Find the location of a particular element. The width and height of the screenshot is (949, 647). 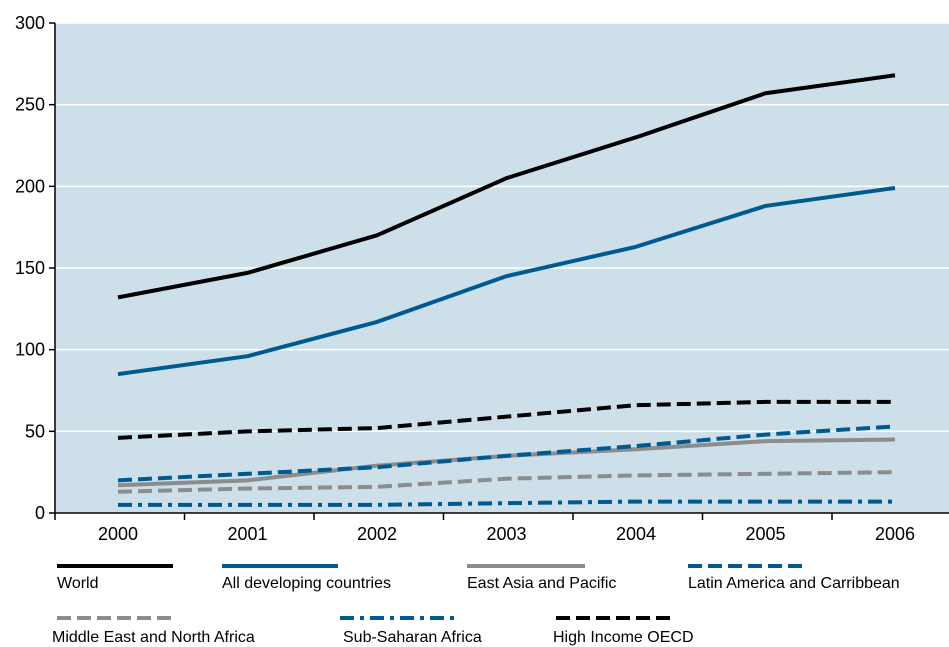

y-tick-labels: 0 50 100 150 200 250 300 is located at coordinates (30, 268).